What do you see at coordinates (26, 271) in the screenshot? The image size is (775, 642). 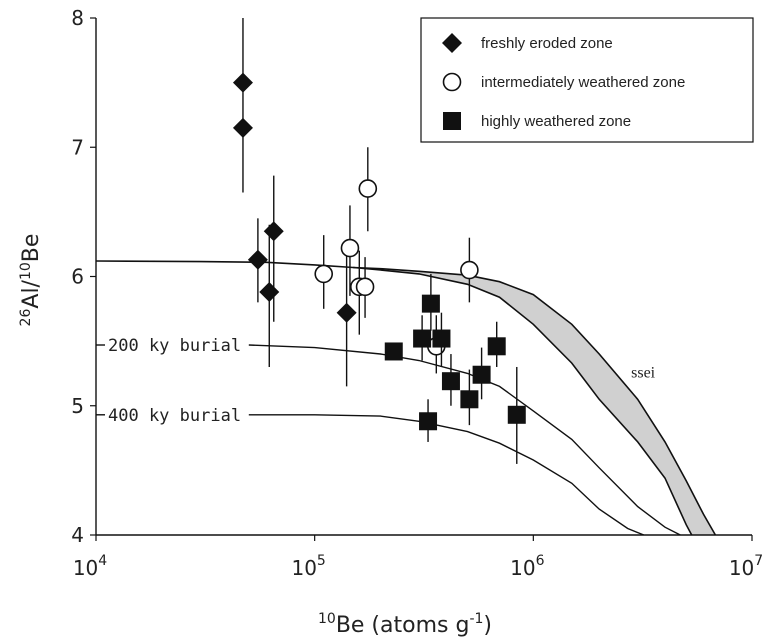 I see `y-axis-label-den-mass: 10` at bounding box center [26, 271].